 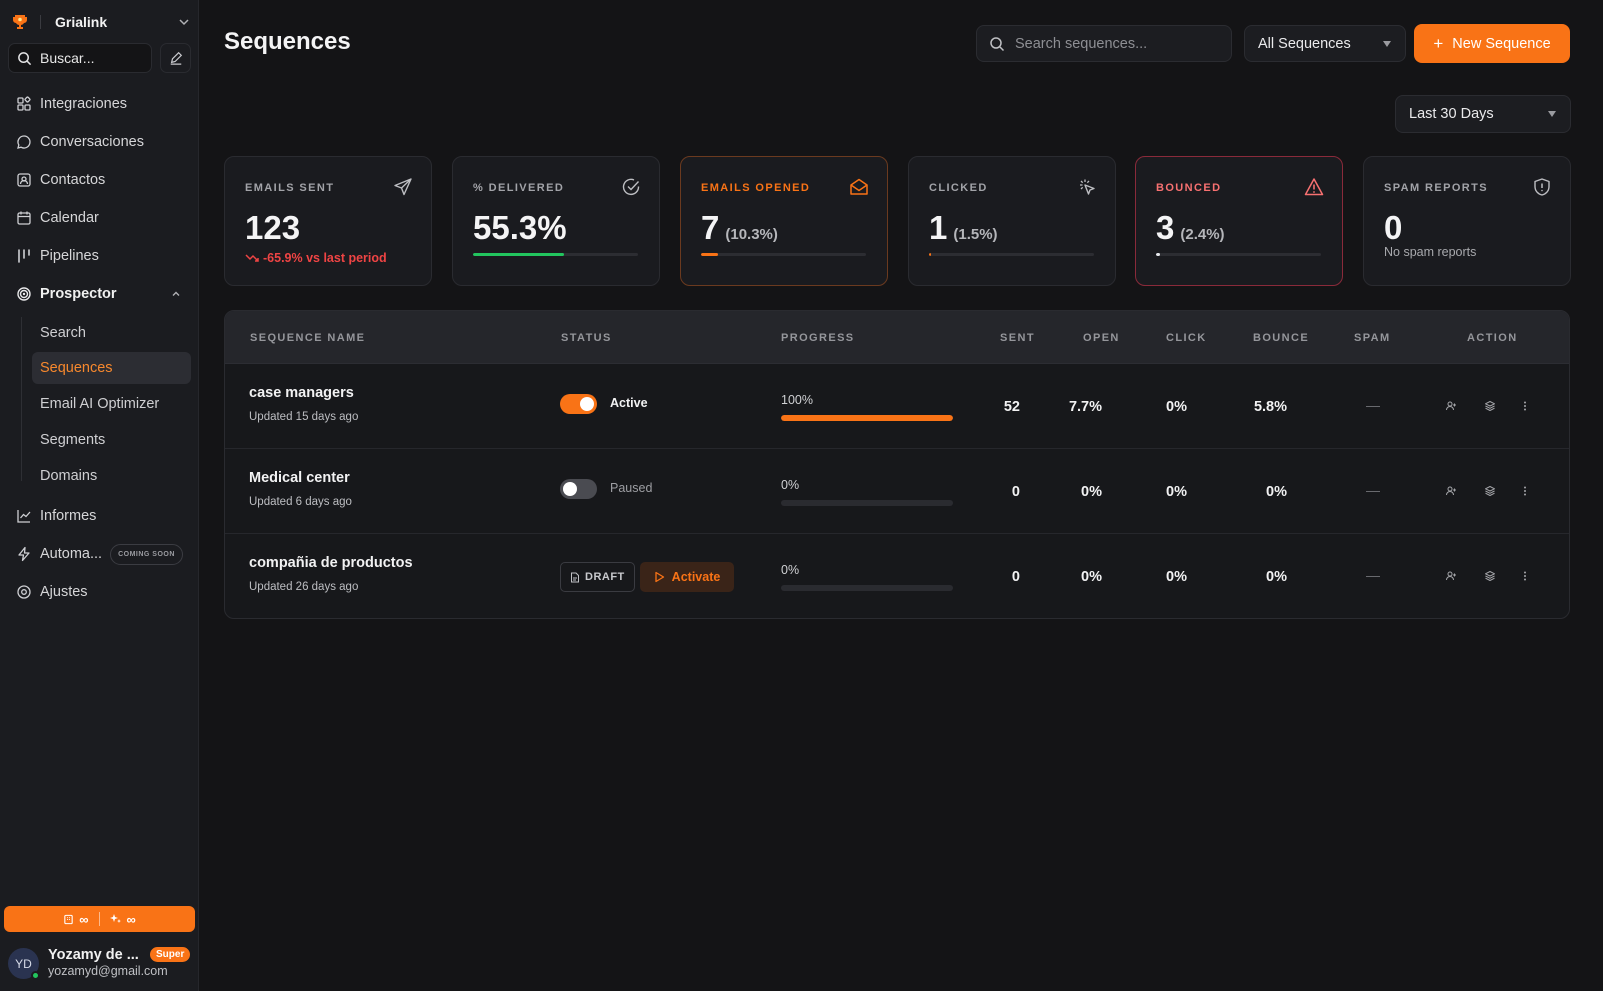 I want to click on stat-value: 3 (2.4%), so click(x=1190, y=228).